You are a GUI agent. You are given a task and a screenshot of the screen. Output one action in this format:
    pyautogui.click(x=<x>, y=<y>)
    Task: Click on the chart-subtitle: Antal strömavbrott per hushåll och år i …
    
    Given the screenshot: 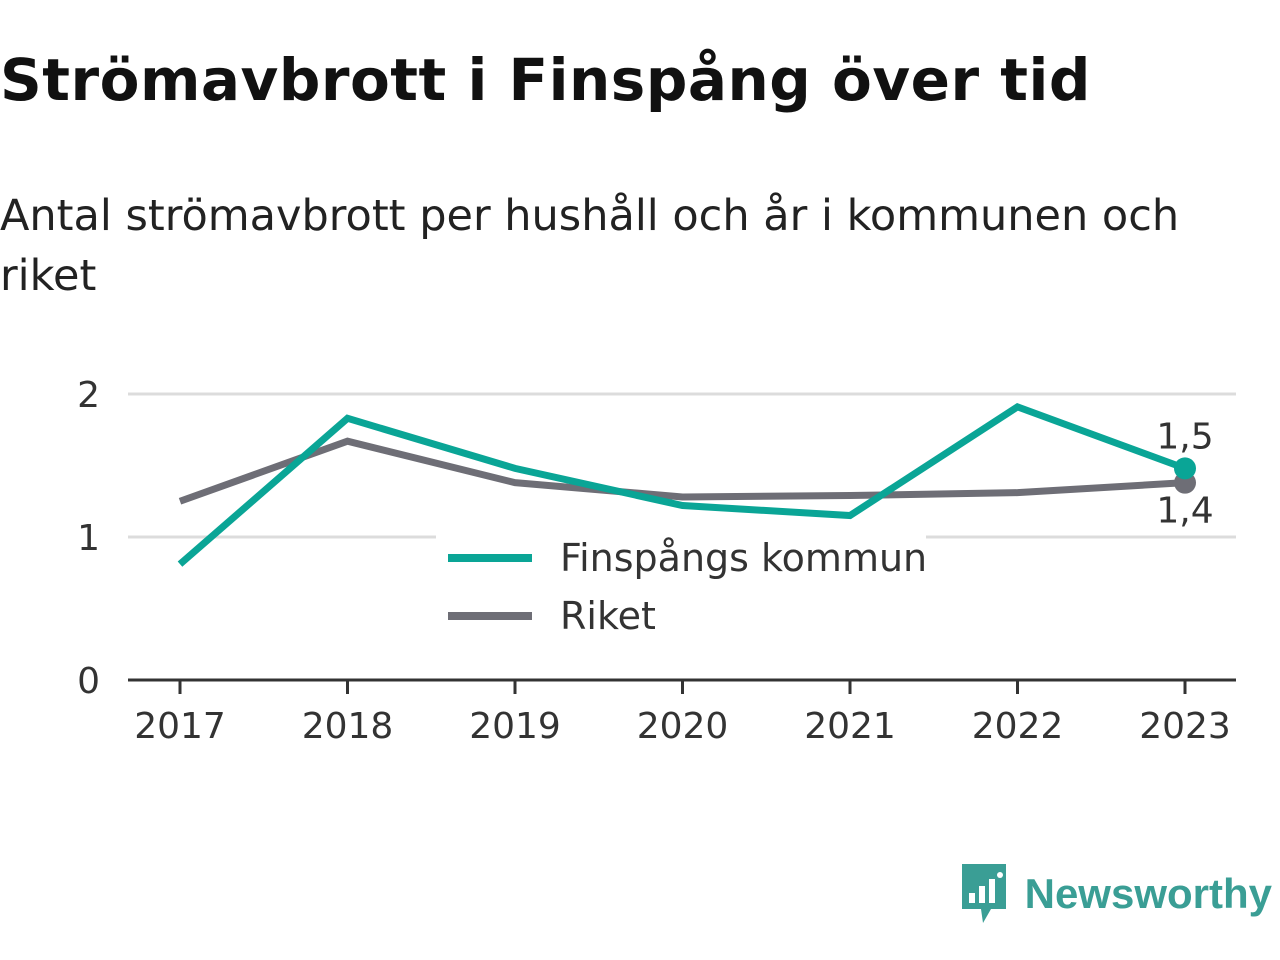 What is the action you would take?
    pyautogui.click(x=590, y=246)
    